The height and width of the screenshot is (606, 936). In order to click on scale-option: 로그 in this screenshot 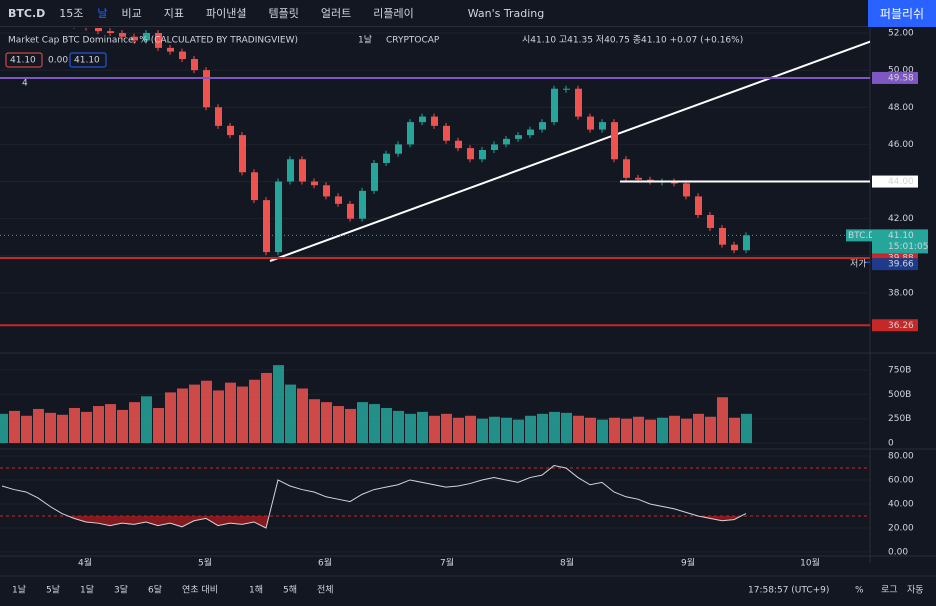, I will do `click(889, 591)`.